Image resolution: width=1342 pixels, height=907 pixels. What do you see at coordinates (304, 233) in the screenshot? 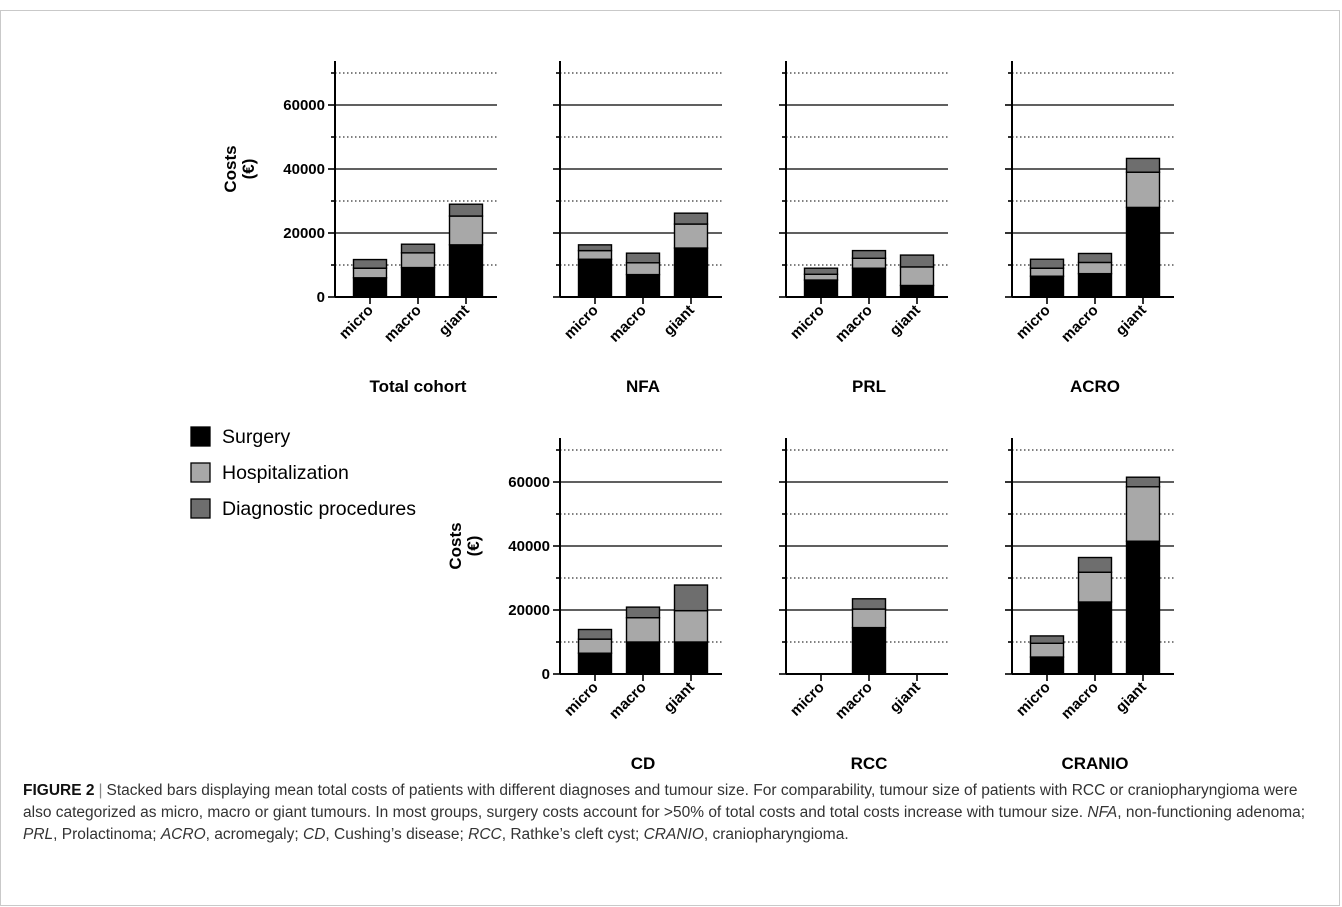
I see `y-tick-label: 20000` at bounding box center [304, 233].